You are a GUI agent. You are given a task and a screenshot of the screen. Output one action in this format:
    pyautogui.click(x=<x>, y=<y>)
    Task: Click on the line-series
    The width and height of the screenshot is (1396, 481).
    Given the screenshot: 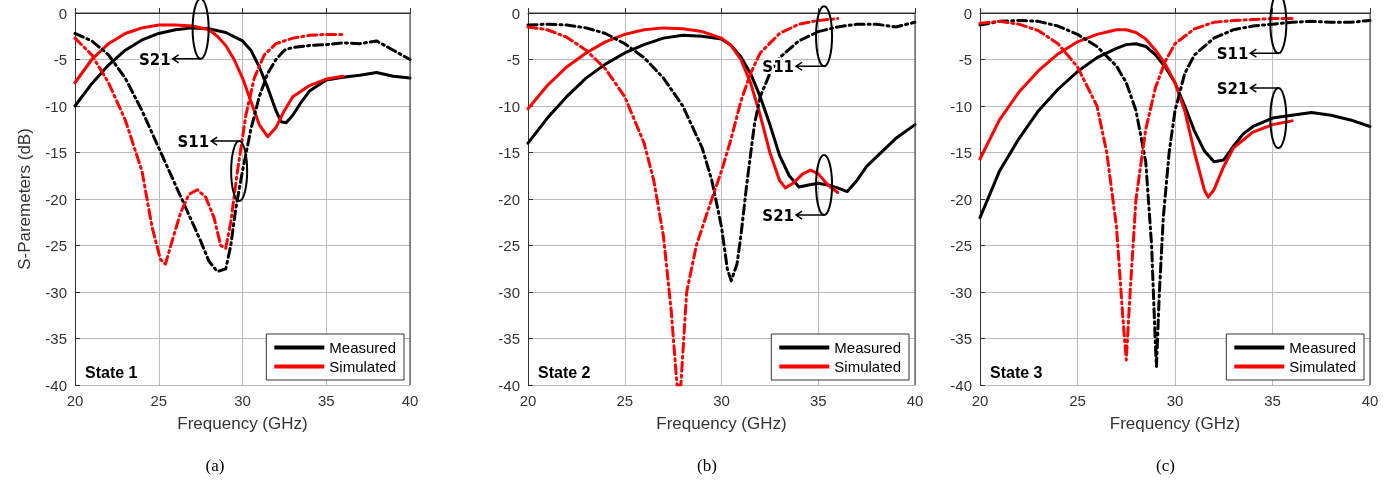 What is the action you would take?
    pyautogui.click(x=242, y=152)
    